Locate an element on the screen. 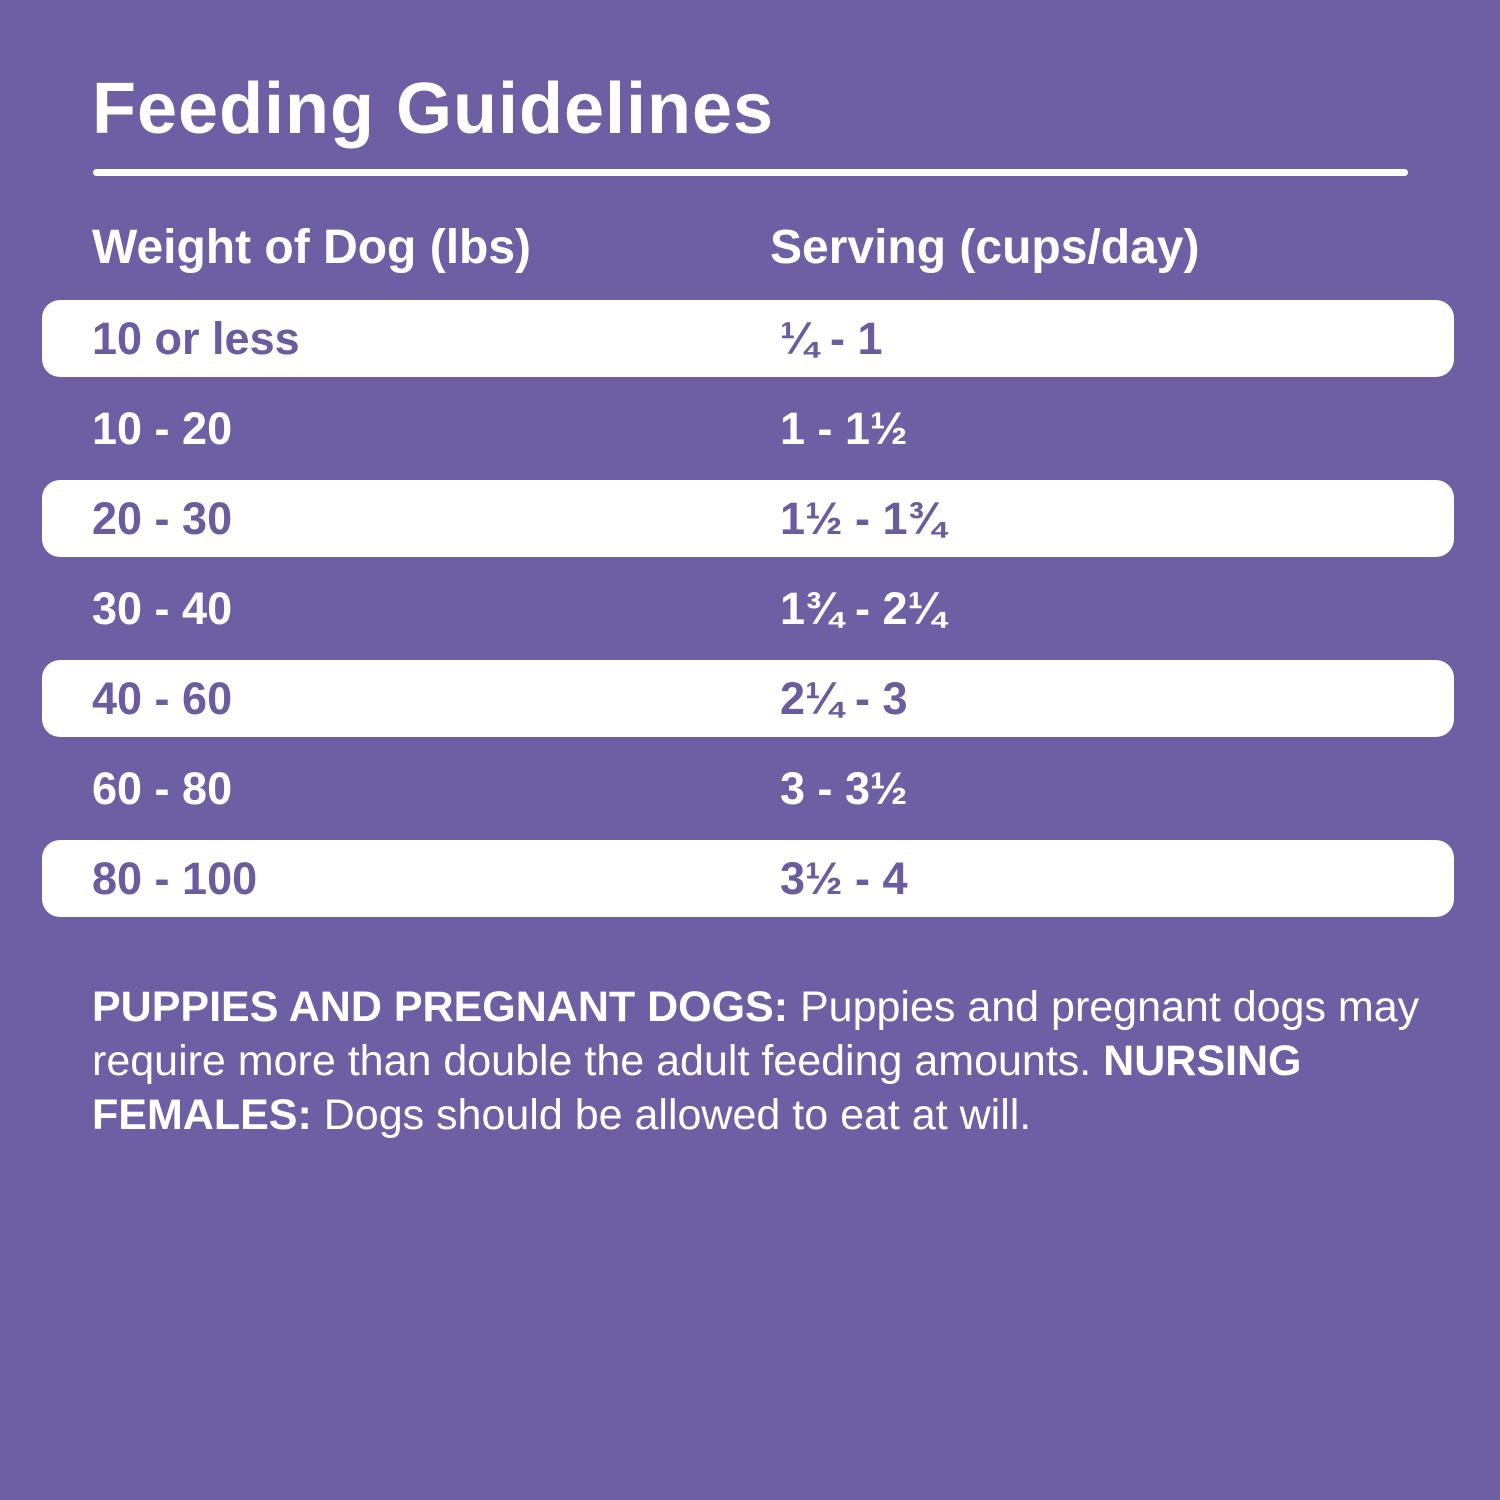  weight-cell: 20 - 30 is located at coordinates (162, 518).